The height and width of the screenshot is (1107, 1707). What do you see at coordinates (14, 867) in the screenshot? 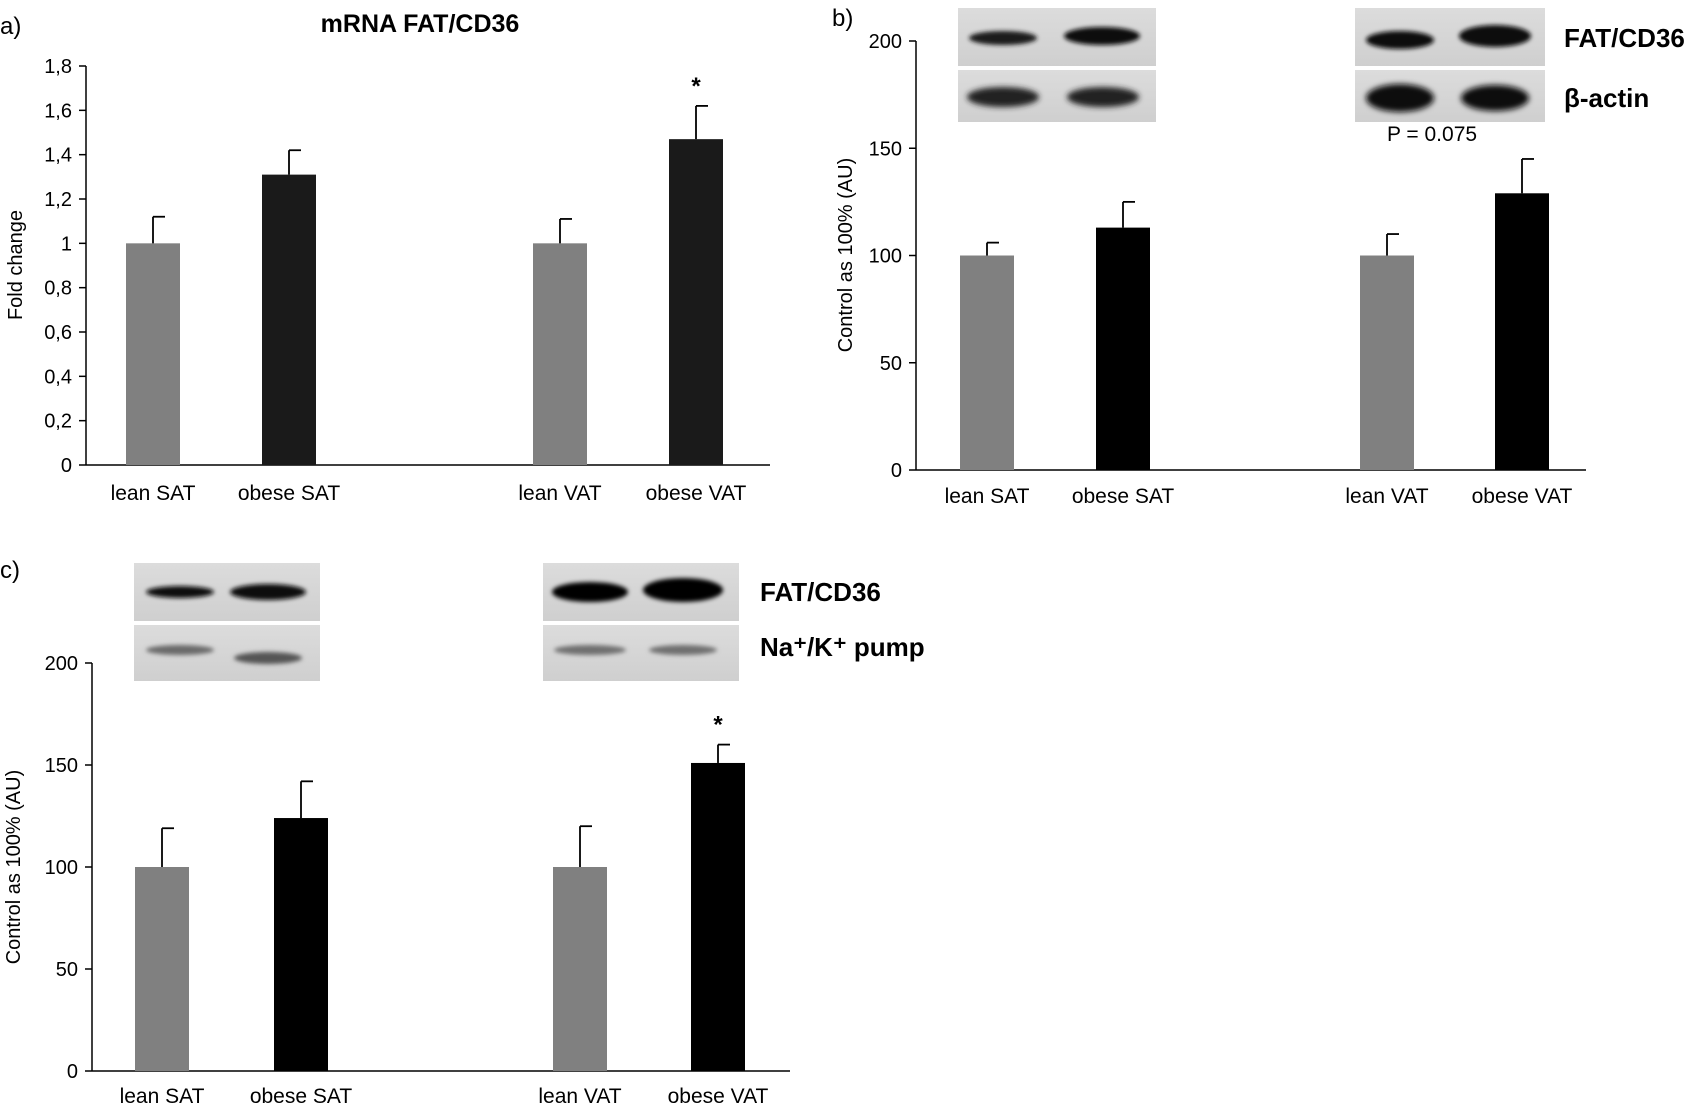
I see `chart-c-y-axis-label: Control as 100% (AU)` at bounding box center [14, 867].